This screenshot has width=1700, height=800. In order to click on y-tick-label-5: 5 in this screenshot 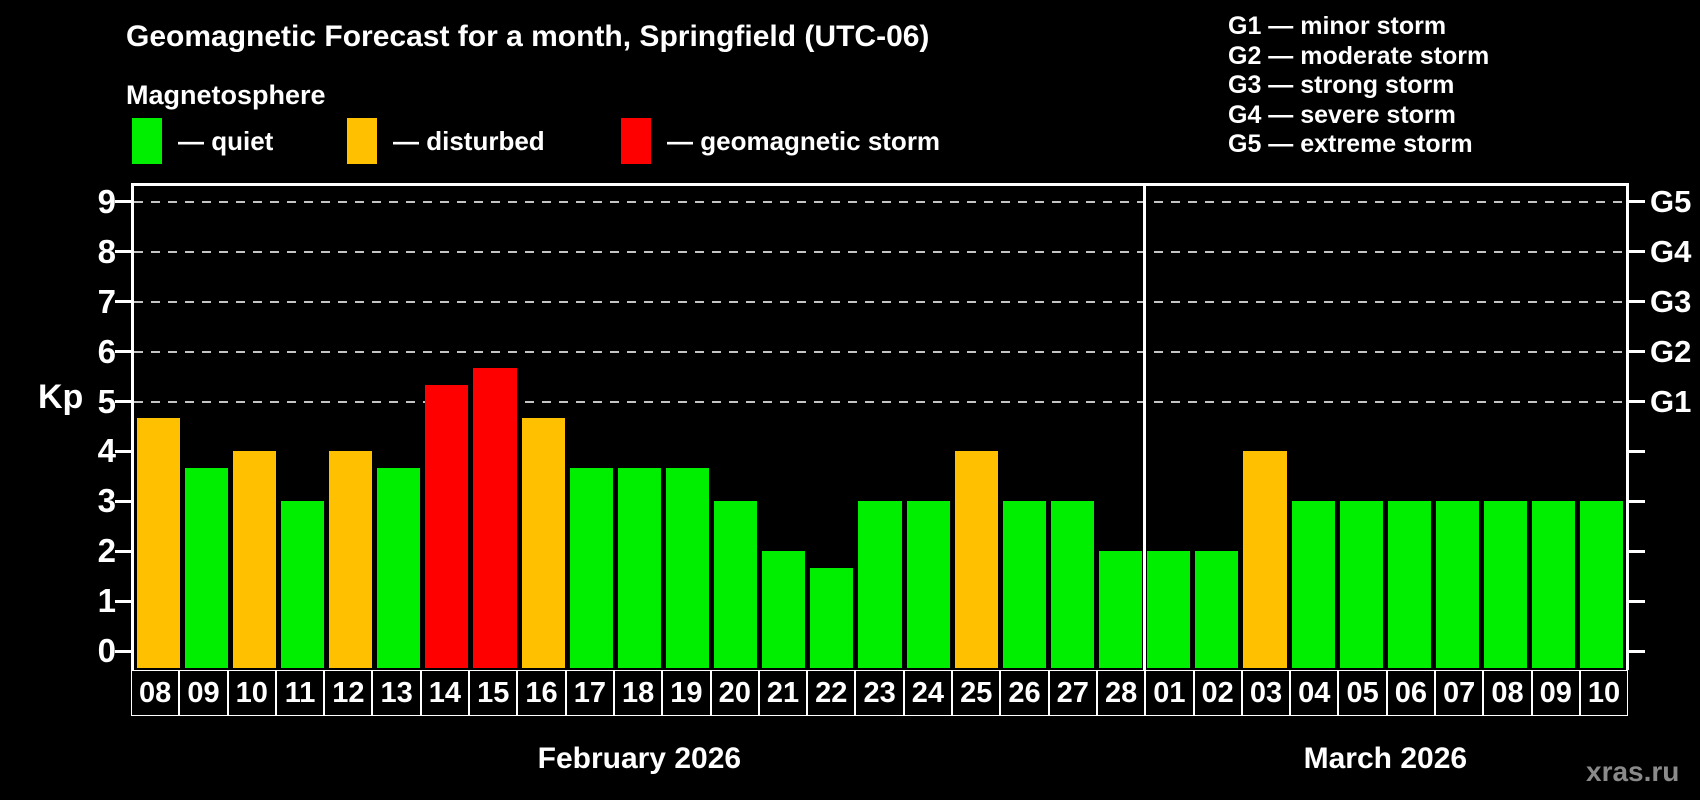, I will do `click(106, 401)`.